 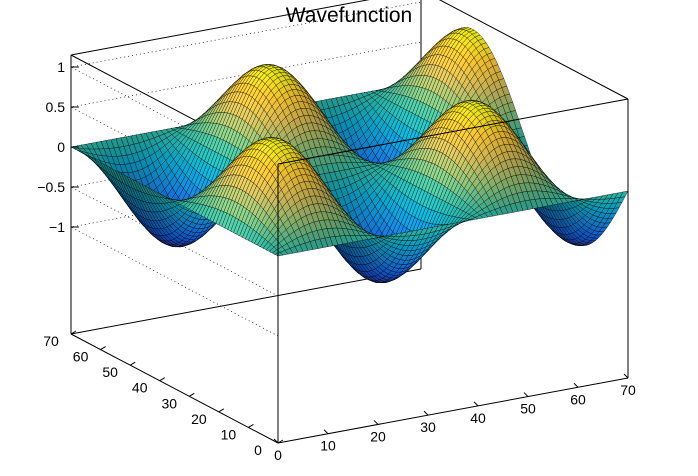 What do you see at coordinates (328, 446) in the screenshot?
I see `x-tick-label: 10` at bounding box center [328, 446].